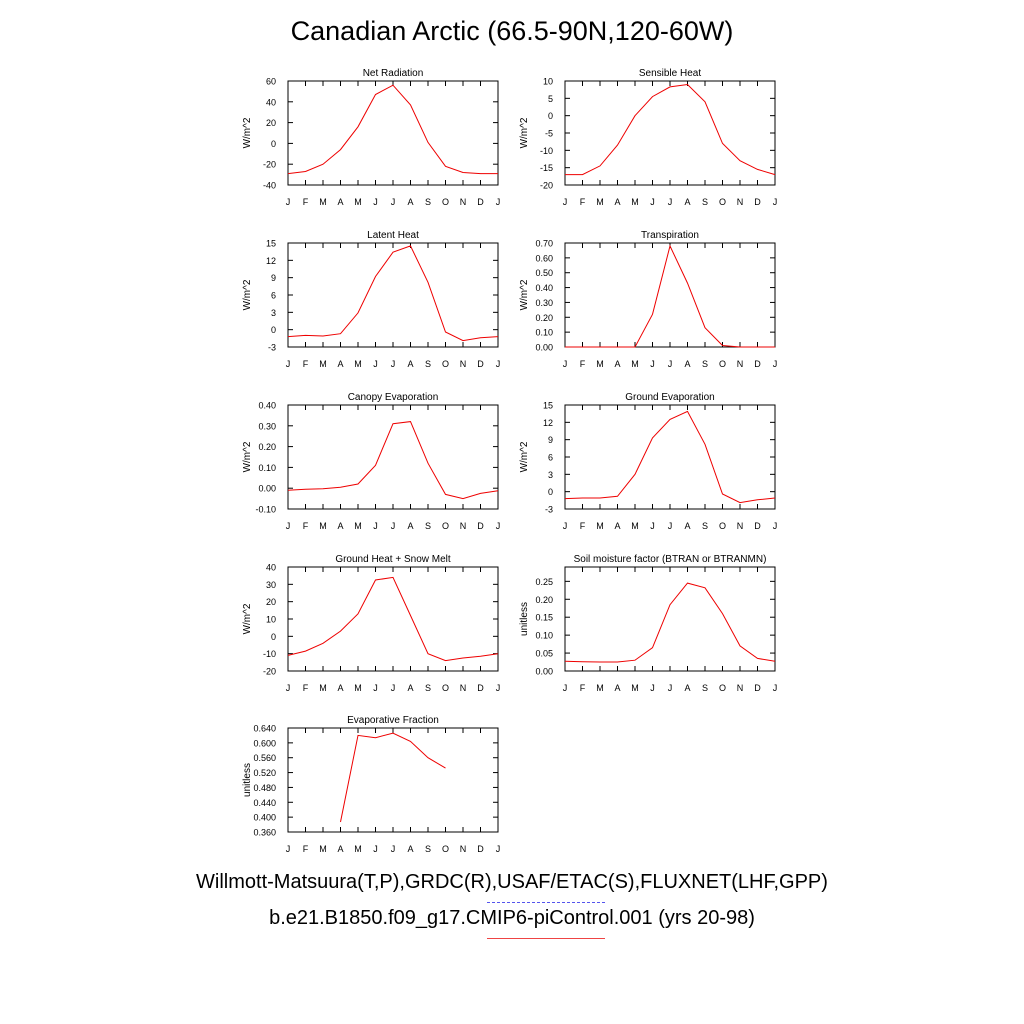  I want to click on panel-title: Sensible Heat, so click(670, 73).